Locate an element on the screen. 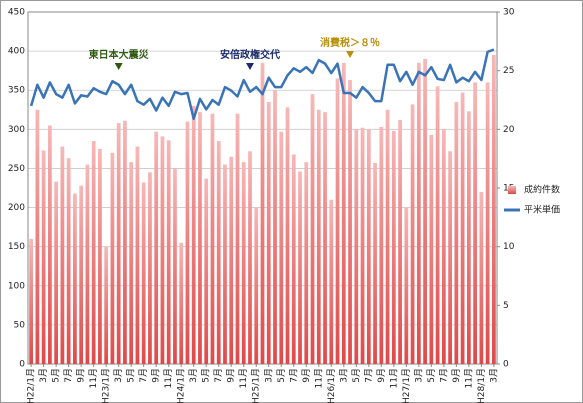 This screenshot has width=583, height=403. y-tick-label: 450 is located at coordinates (16, 13).